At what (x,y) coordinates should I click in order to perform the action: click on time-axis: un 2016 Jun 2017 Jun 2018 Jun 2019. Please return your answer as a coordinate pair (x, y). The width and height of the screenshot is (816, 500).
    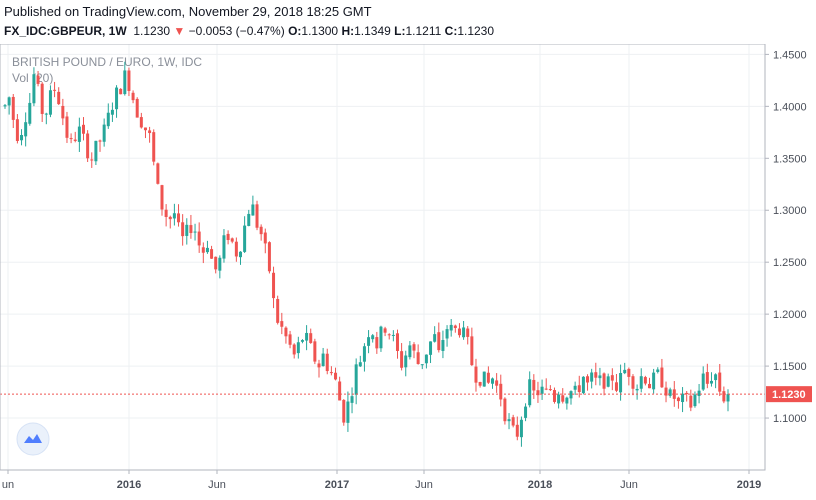
    Looking at the image, I should click on (381, 480).